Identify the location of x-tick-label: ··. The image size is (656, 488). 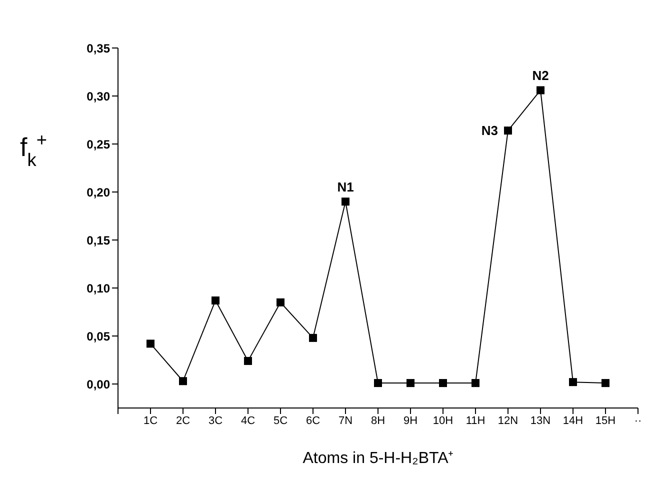
(638, 420).